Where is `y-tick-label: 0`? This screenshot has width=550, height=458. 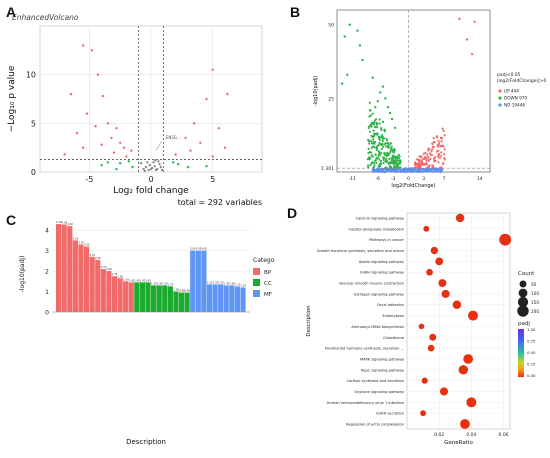
y-tick-label: 0 is located at coordinates (47, 313).